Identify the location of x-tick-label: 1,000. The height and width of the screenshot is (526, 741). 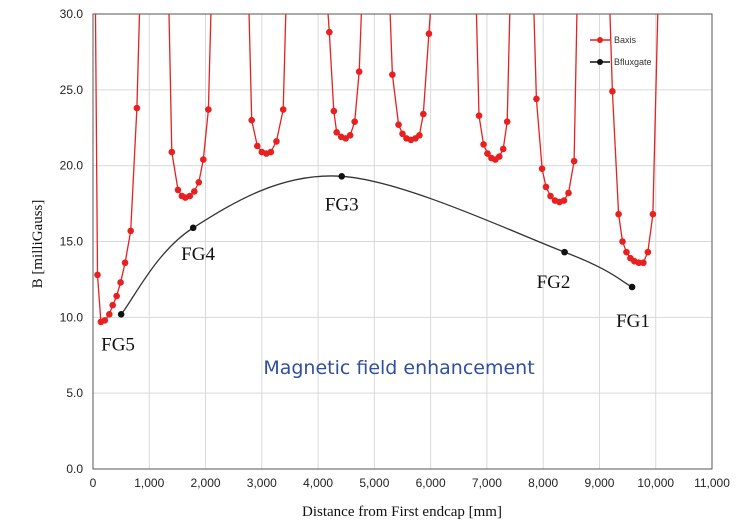
(149, 483).